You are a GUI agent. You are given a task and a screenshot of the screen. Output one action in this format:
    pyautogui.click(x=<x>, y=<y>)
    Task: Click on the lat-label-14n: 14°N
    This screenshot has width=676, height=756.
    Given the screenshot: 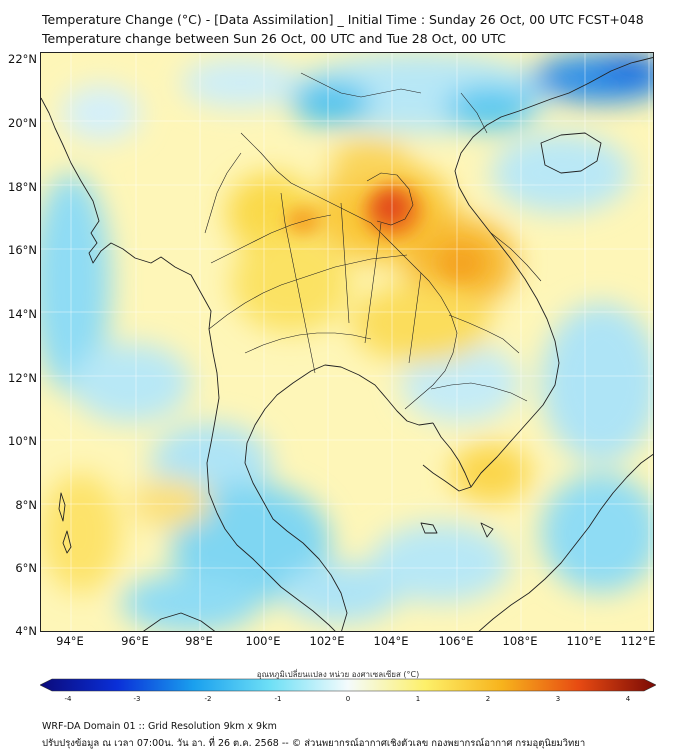 What is the action you would take?
    pyautogui.click(x=22, y=314)
    